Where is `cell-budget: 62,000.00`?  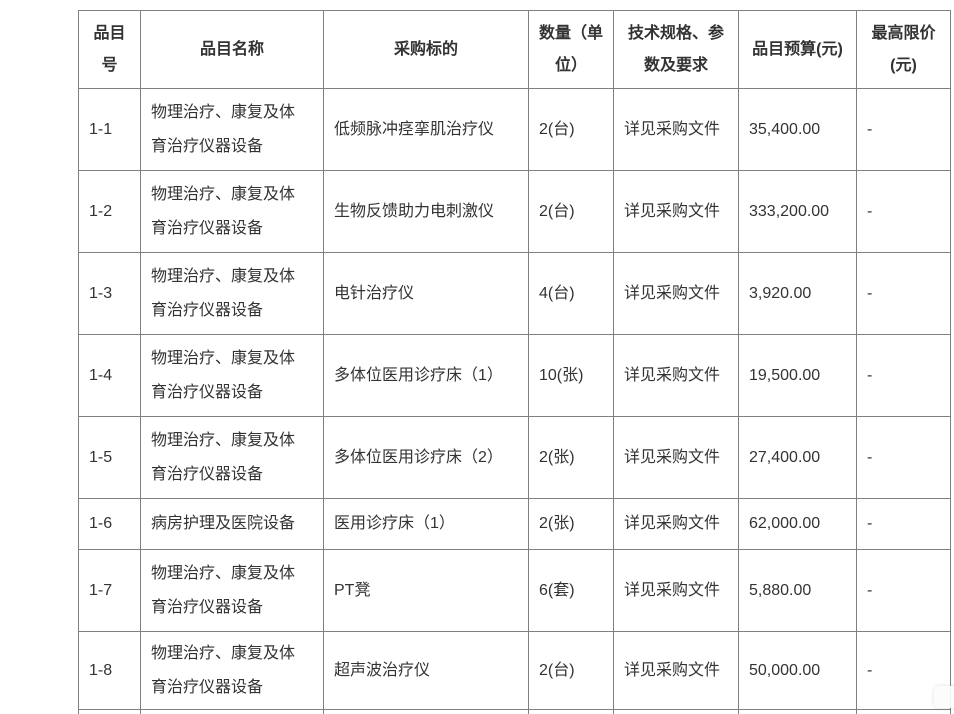
cell-budget: 62,000.00 is located at coordinates (797, 524).